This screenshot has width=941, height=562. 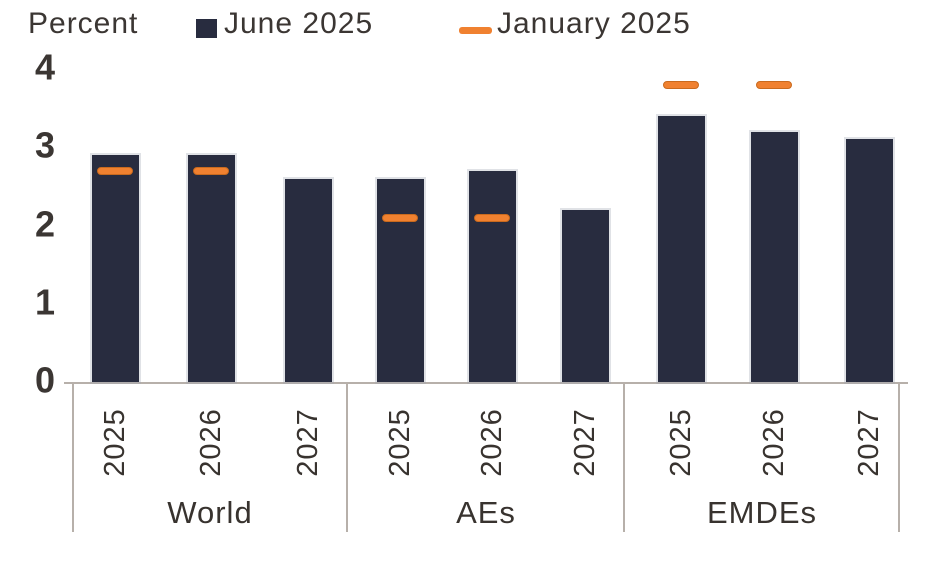 What do you see at coordinates (299, 23) in the screenshot?
I see `legend-june-label: June 2025` at bounding box center [299, 23].